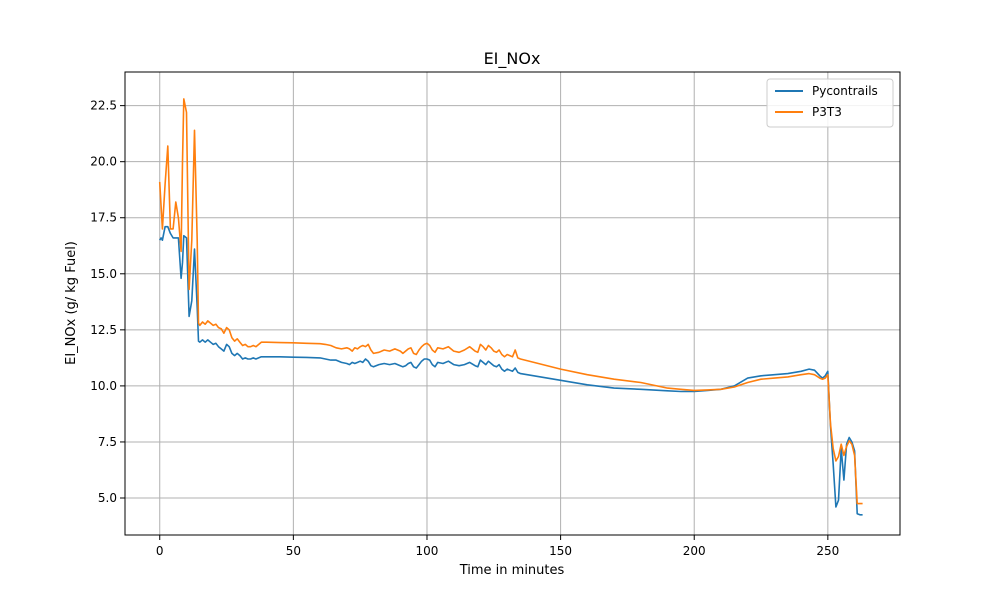 This screenshot has width=1000, height=600. I want to click on y-tick-label: 15.0, so click(103, 274).